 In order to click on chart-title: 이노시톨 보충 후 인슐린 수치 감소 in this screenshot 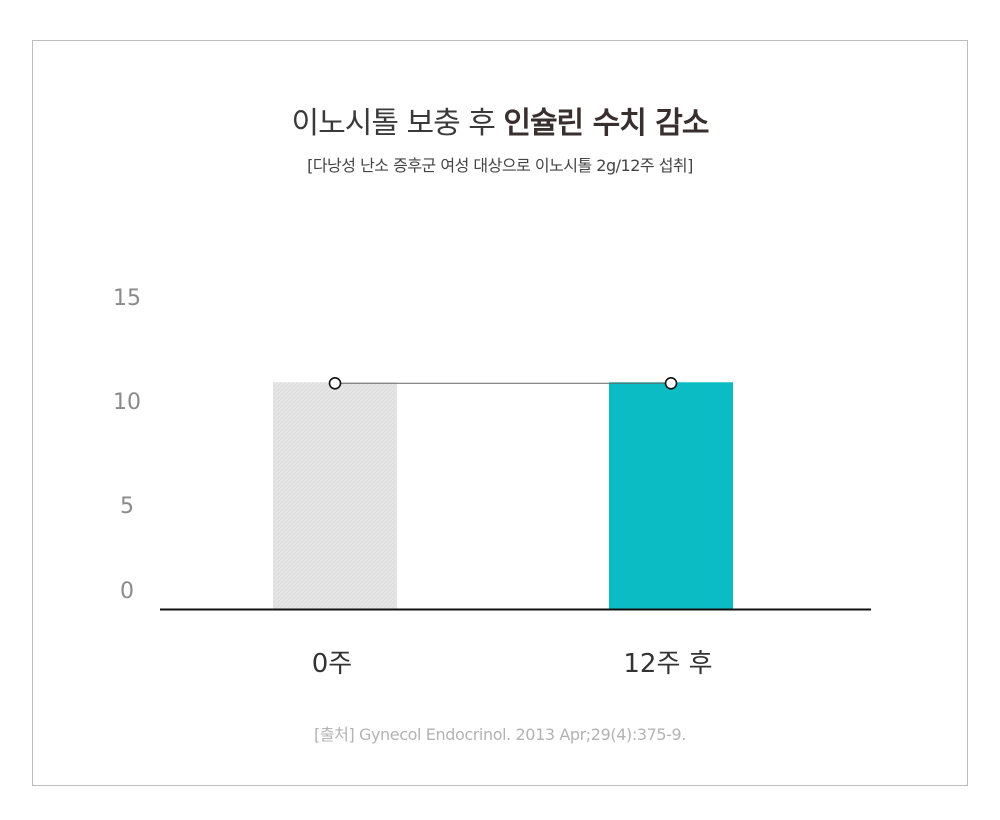, I will do `click(500, 120)`.